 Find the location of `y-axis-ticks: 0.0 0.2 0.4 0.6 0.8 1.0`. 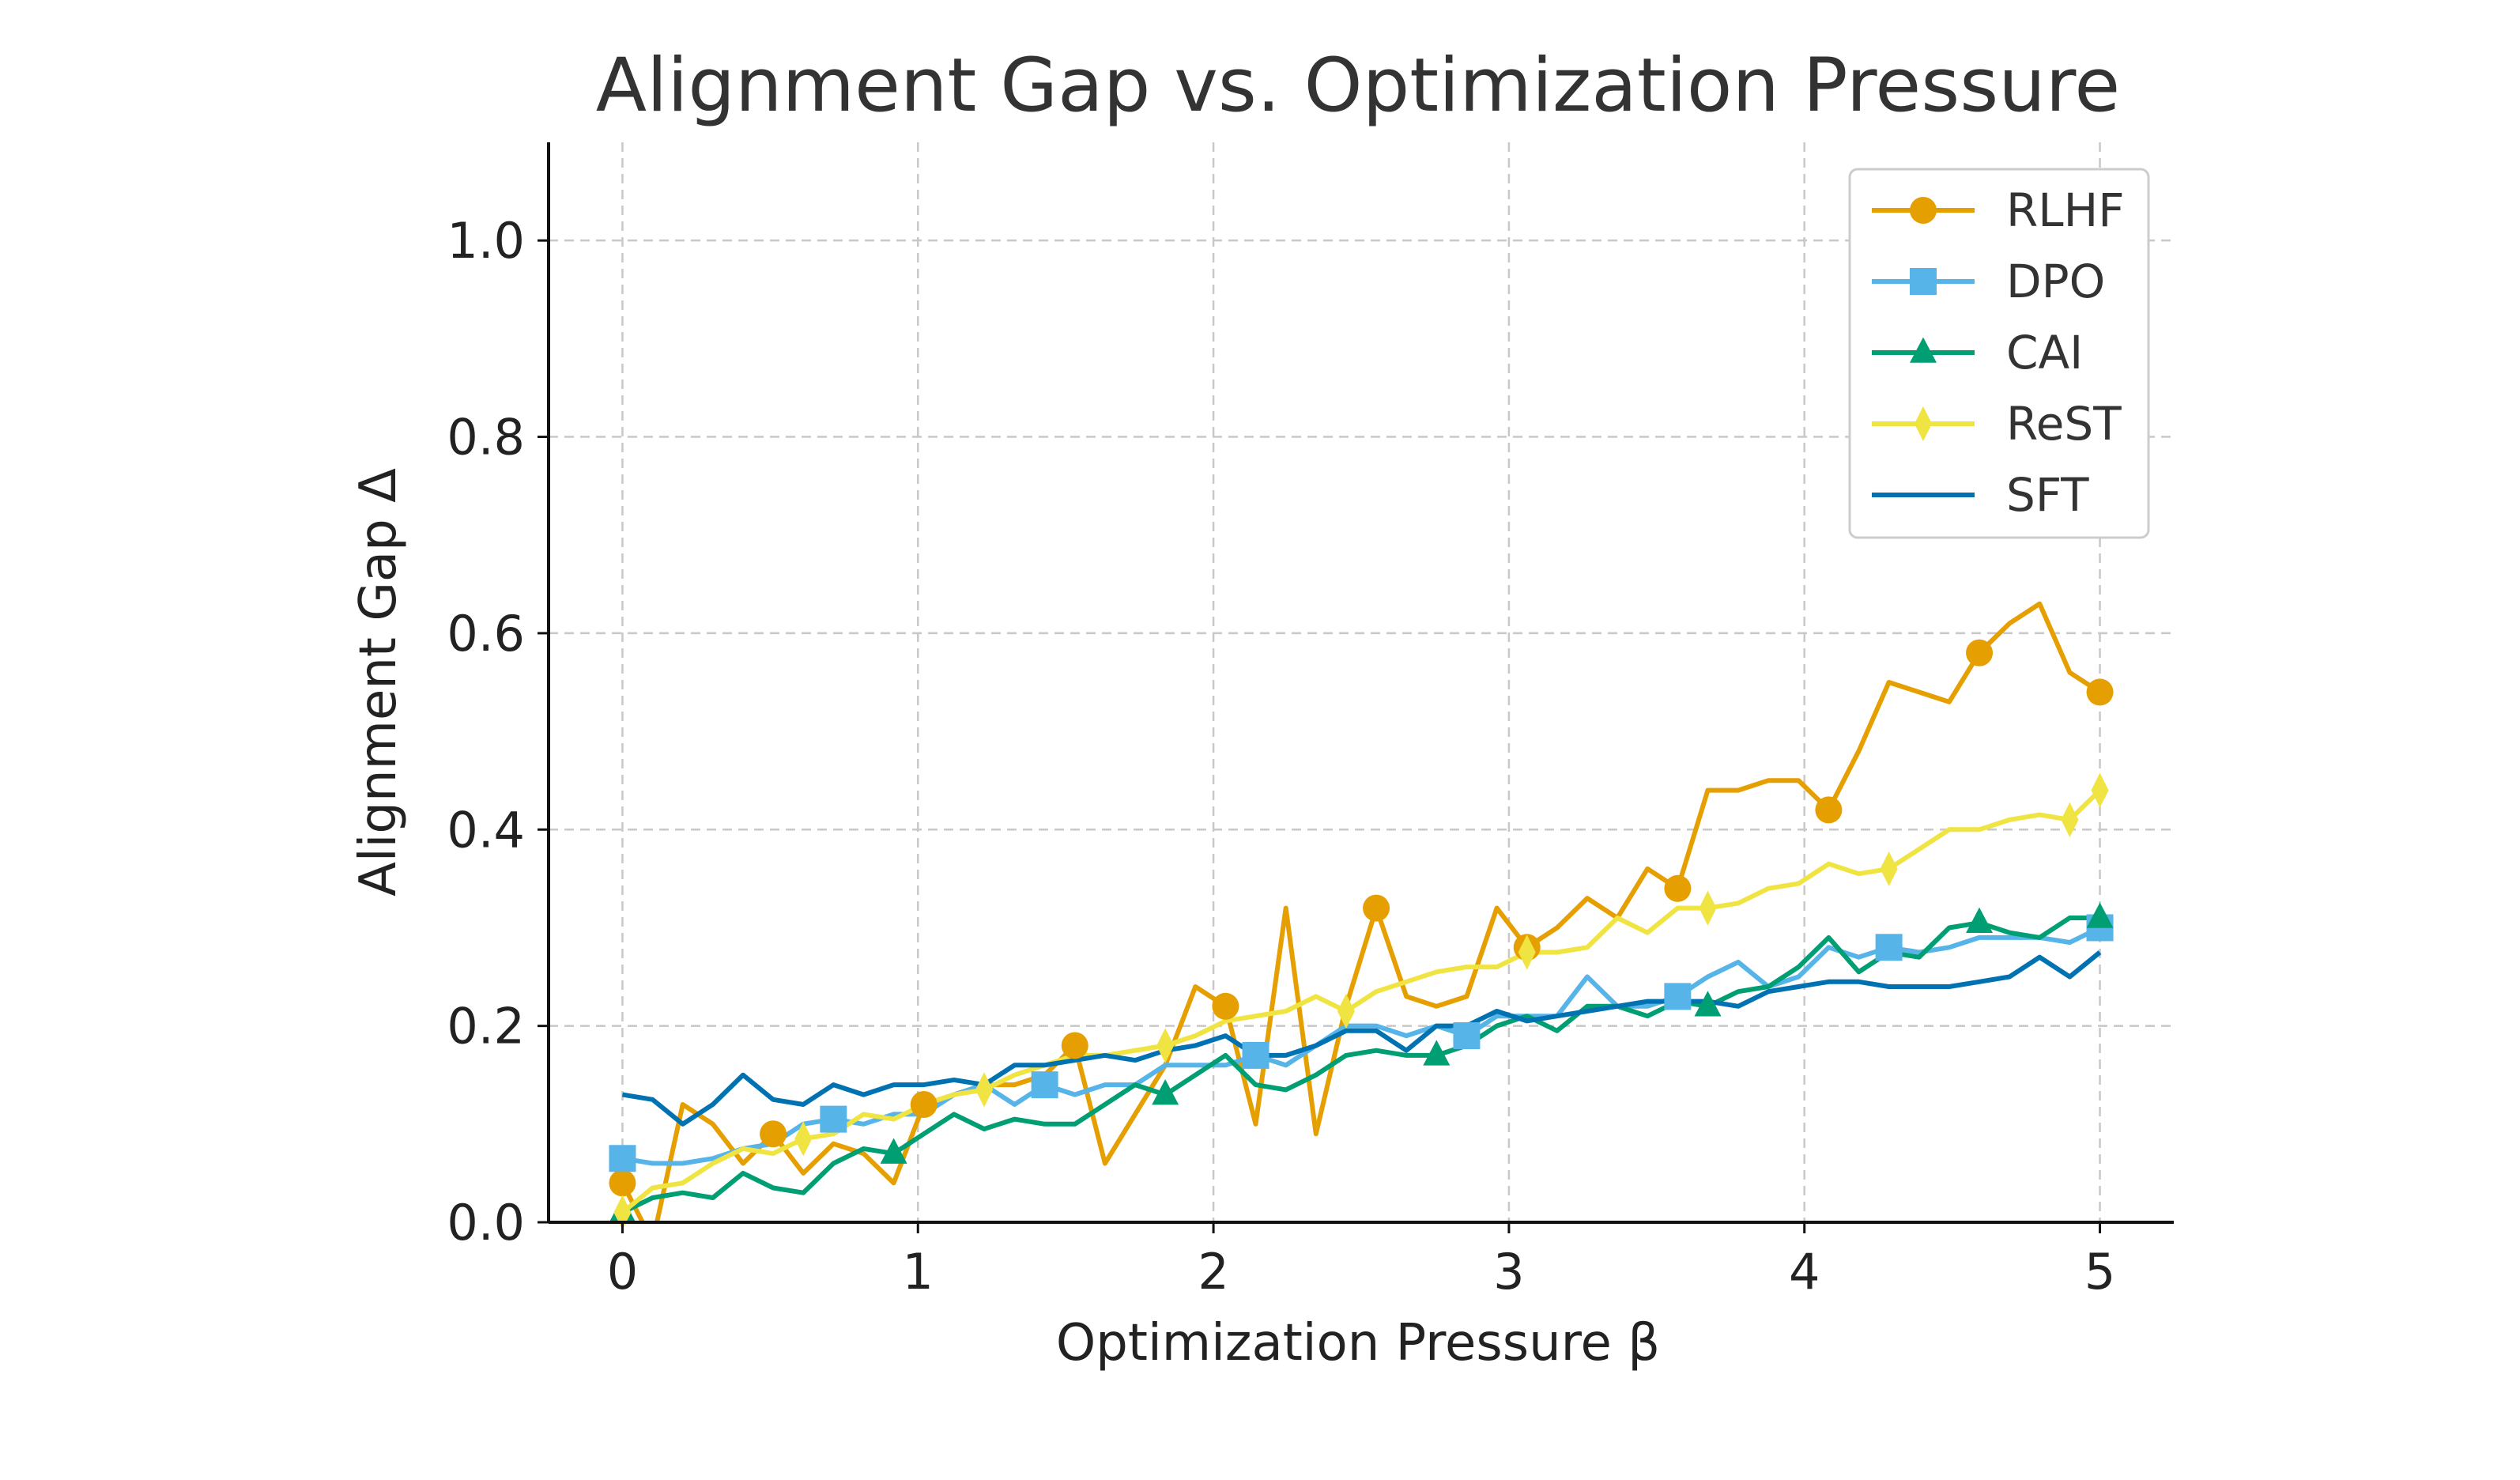

y-axis-ticks: 0.0 0.2 0.4 0.6 0.8 1.0 is located at coordinates (498, 732).